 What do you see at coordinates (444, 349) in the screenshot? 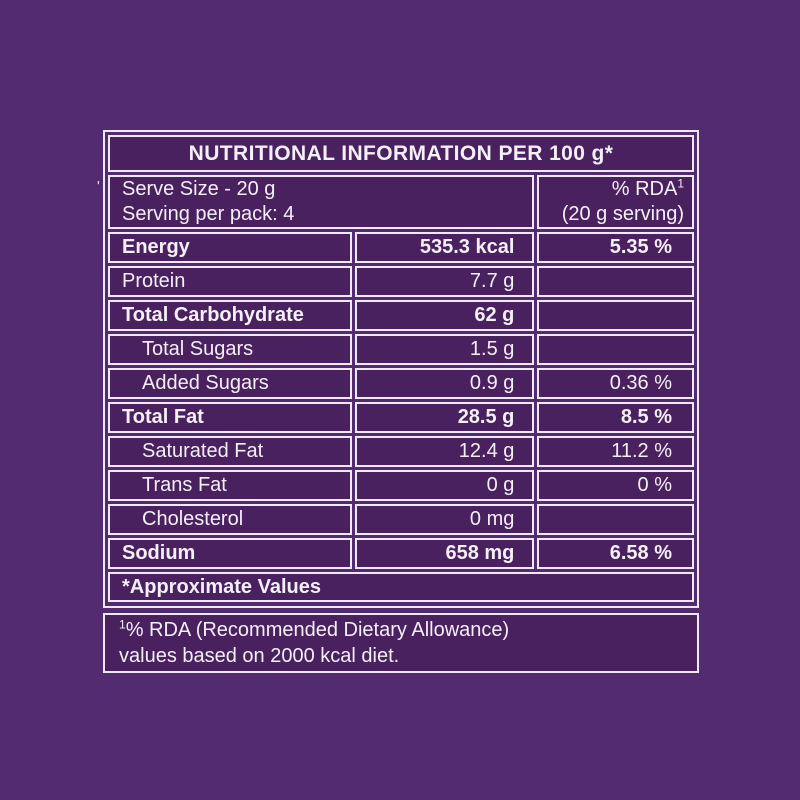
I see `row-value: 1.5 g` at bounding box center [444, 349].